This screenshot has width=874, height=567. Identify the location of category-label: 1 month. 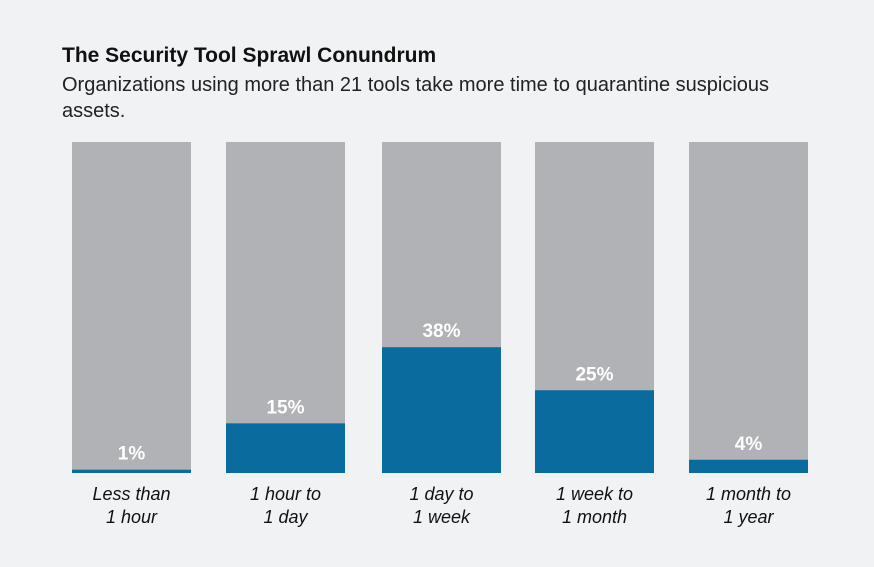
(594, 517).